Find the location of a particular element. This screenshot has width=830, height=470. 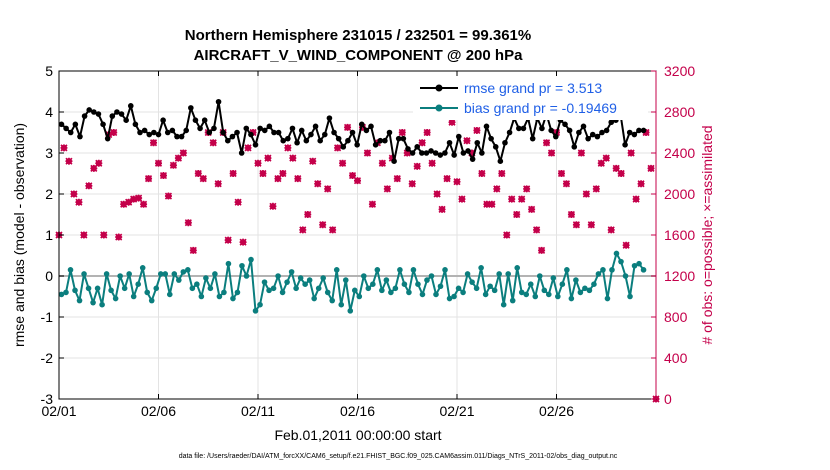

chart-title-line2: AIRCRAFT_V_WIND_COMPONENT @ 200 hPa is located at coordinates (359, 55).